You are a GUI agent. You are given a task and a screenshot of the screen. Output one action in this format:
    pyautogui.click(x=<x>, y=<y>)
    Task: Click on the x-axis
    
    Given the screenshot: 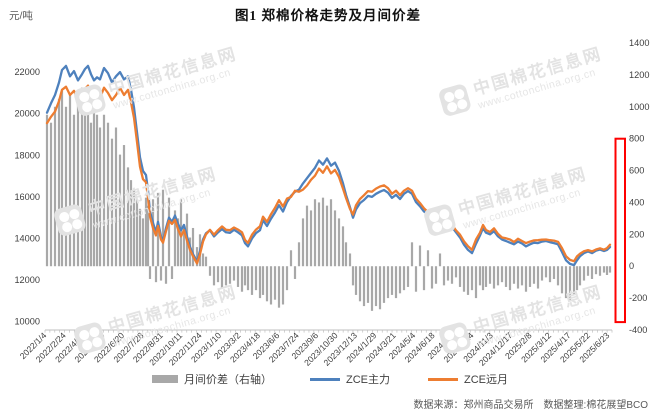 What is the action you would take?
    pyautogui.click(x=328, y=331)
    